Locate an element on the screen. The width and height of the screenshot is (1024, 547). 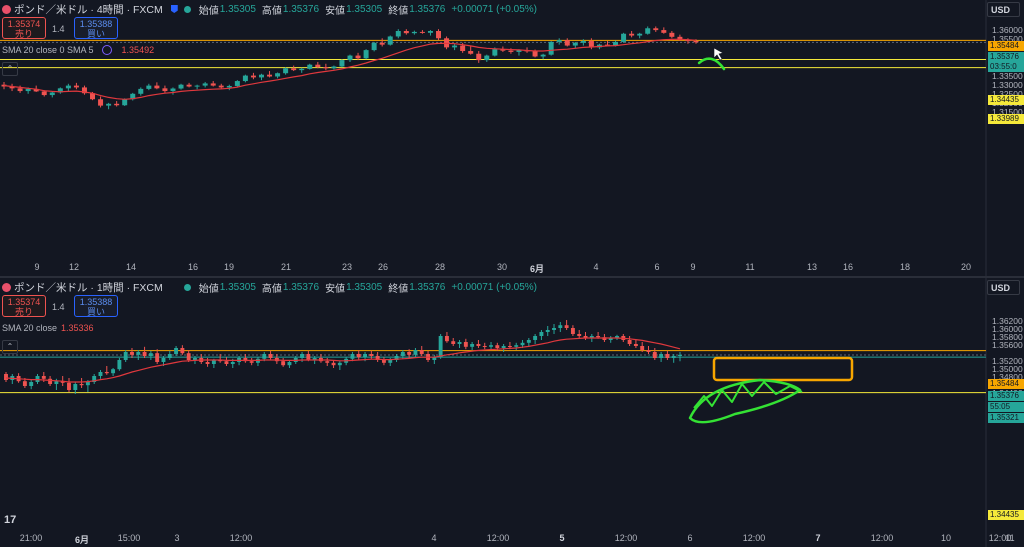
indicator-legend: SMA 20 close 1.35336 is located at coordinates (48, 328).